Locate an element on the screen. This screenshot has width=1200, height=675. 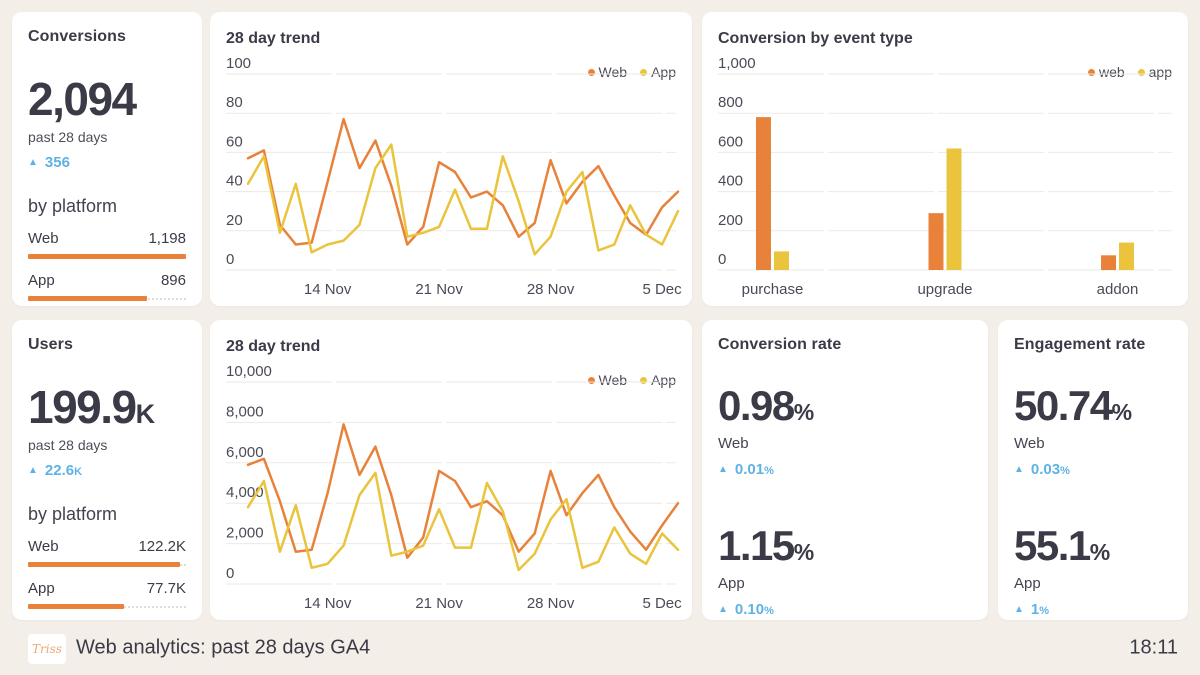
y-tick-label: 40 is located at coordinates (234, 181).